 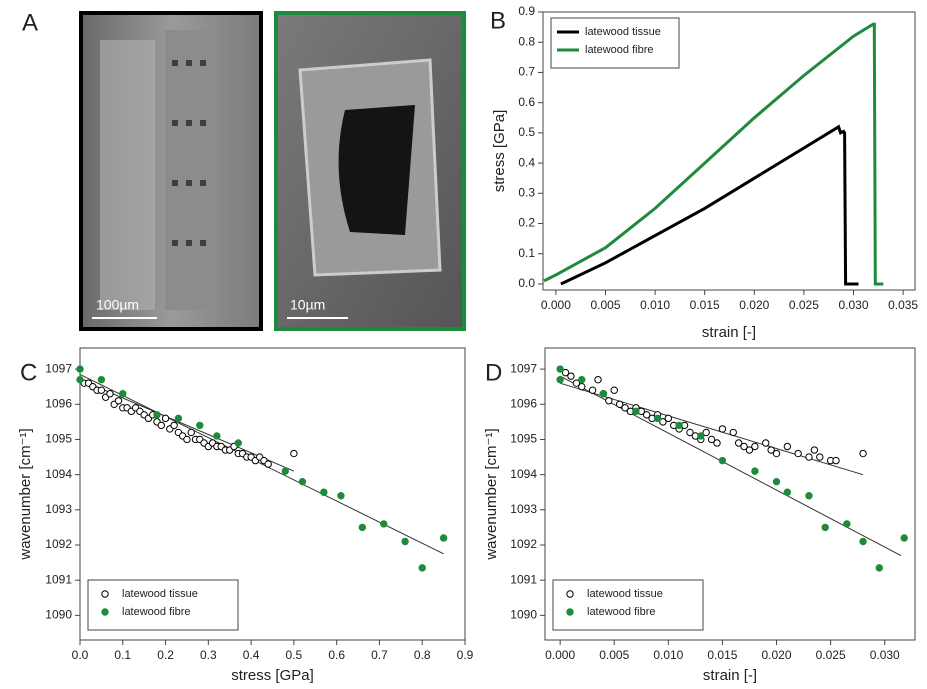 What do you see at coordinates (498, 20) in the screenshot?
I see `panel-letter: B` at bounding box center [498, 20].